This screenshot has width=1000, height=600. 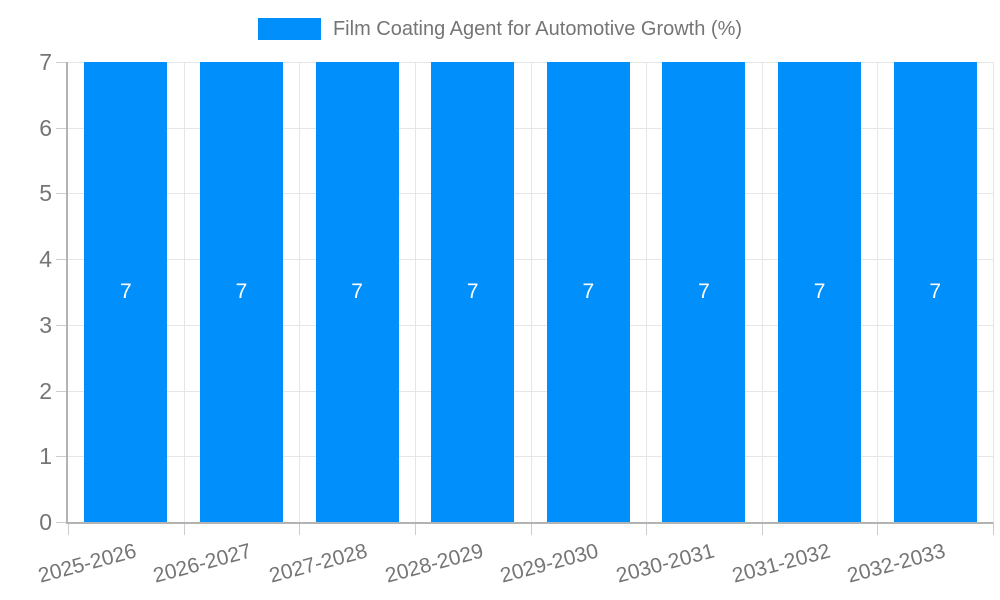 What do you see at coordinates (45, 193) in the screenshot?
I see `y-tick-label: 5` at bounding box center [45, 193].